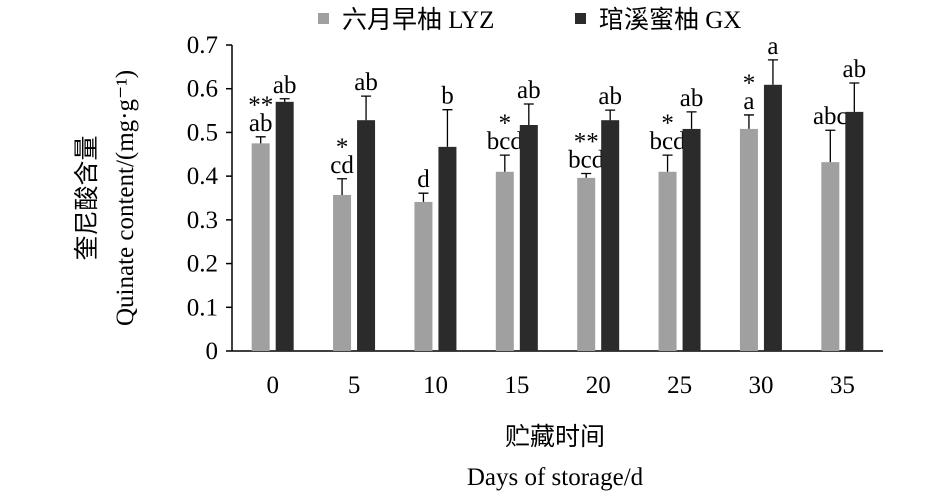  I want to click on x-tick-label: 25, so click(679, 385).